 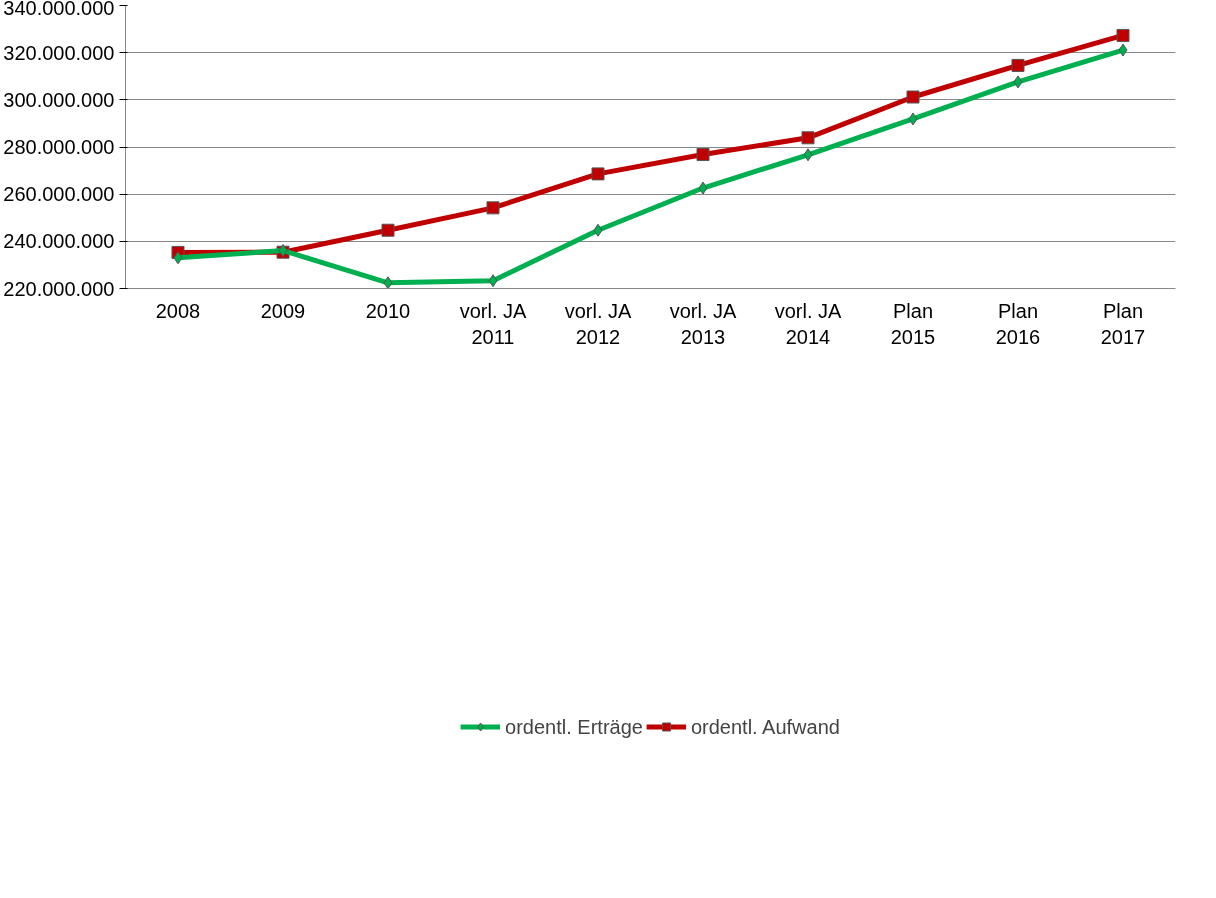 I want to click on y-tick-label: 340.000.000, so click(x=59, y=9).